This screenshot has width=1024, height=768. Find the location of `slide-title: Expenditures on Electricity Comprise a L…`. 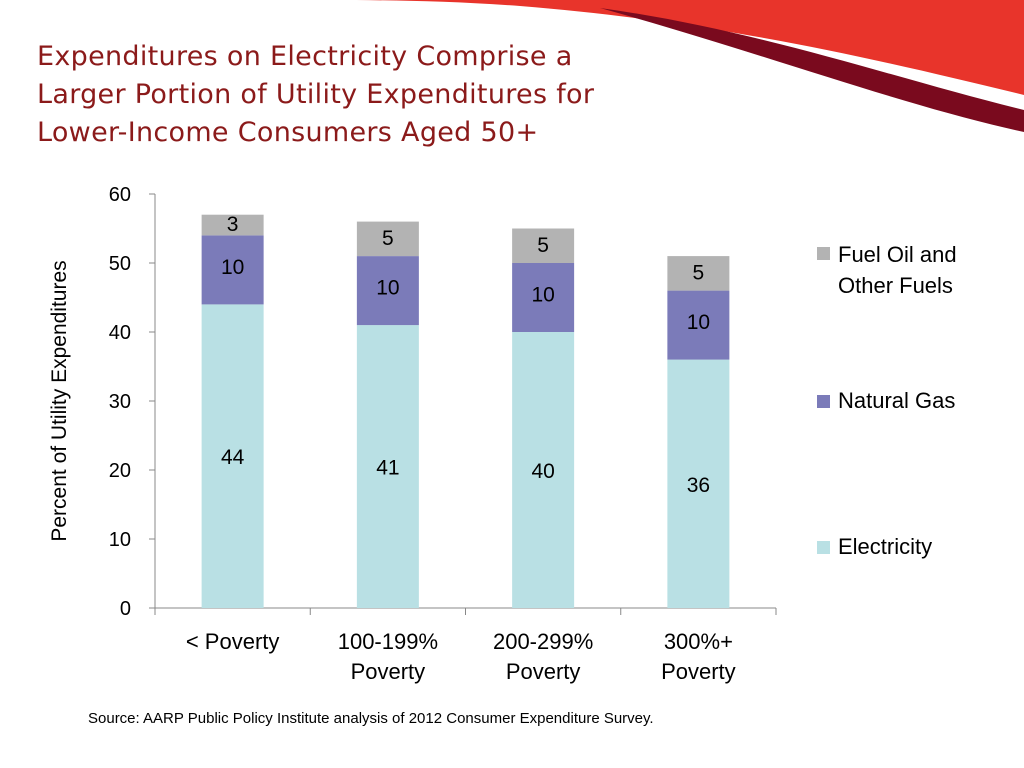

slide-title: Expenditures on Electricity Comprise a L… is located at coordinates (387, 95).